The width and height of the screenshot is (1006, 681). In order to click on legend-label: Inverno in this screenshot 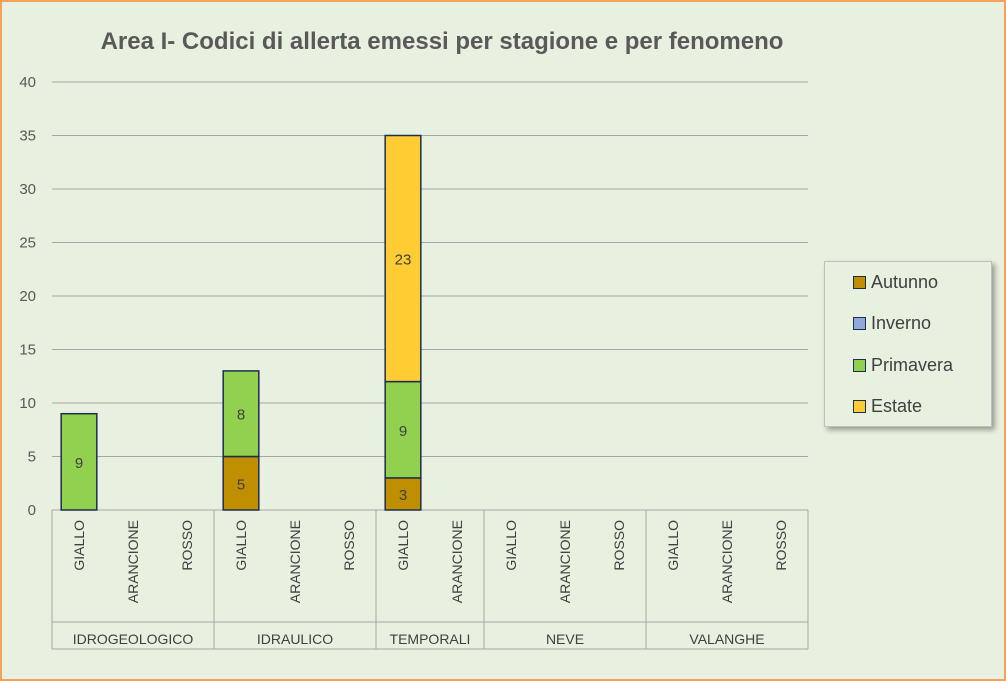, I will do `click(901, 323)`.